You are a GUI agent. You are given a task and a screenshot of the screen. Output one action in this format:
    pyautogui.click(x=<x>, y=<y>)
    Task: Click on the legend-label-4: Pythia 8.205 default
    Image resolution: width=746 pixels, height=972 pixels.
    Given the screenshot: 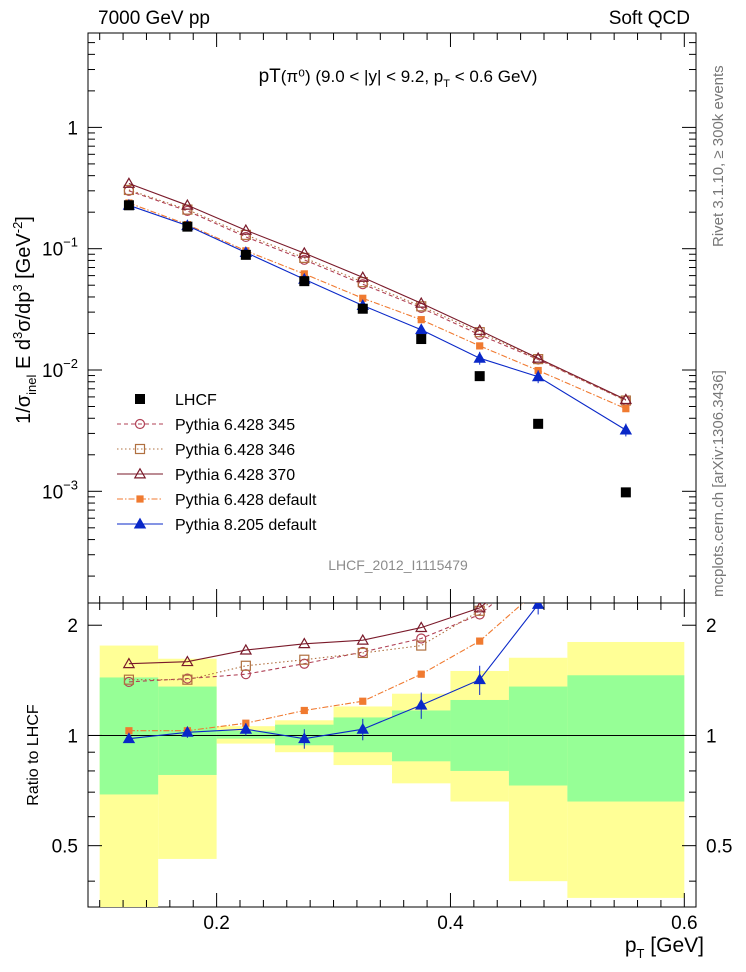 What is the action you would take?
    pyautogui.click(x=246, y=525)
    